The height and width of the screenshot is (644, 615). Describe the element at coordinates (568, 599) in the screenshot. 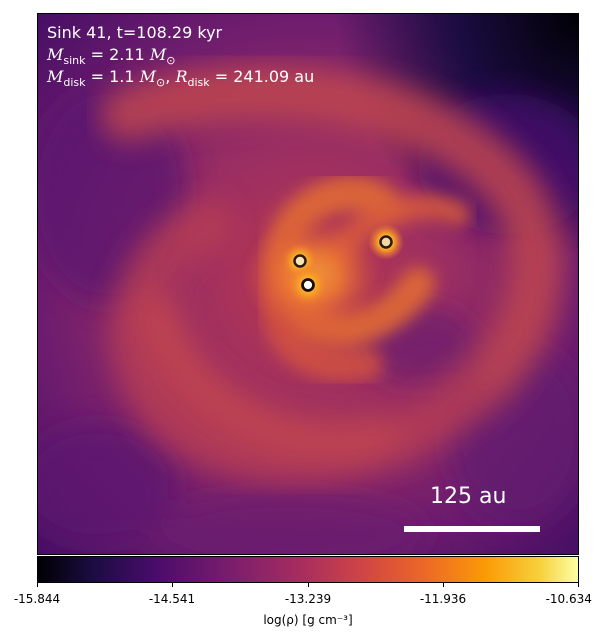

I see `colorbar-tick-label: -10.634` at that location.